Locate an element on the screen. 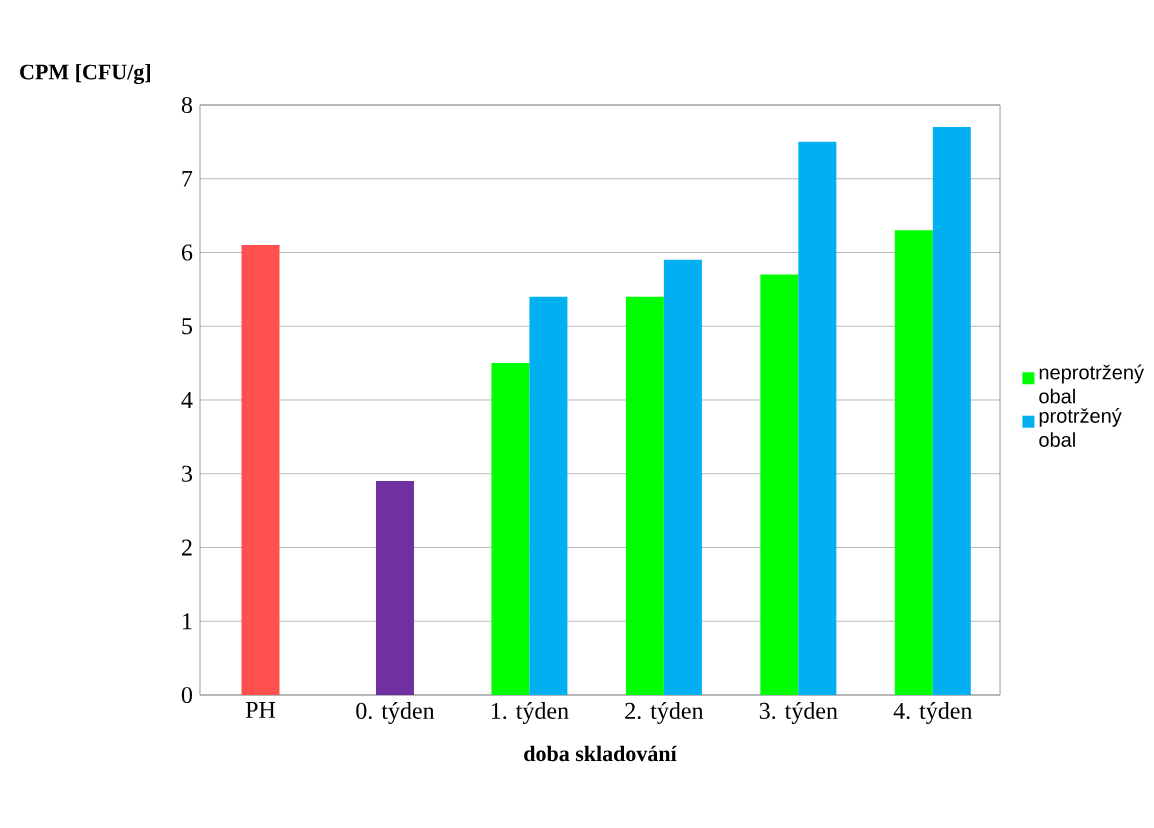 The image size is (1154, 828). y-tick-label: 0 is located at coordinates (187, 695).